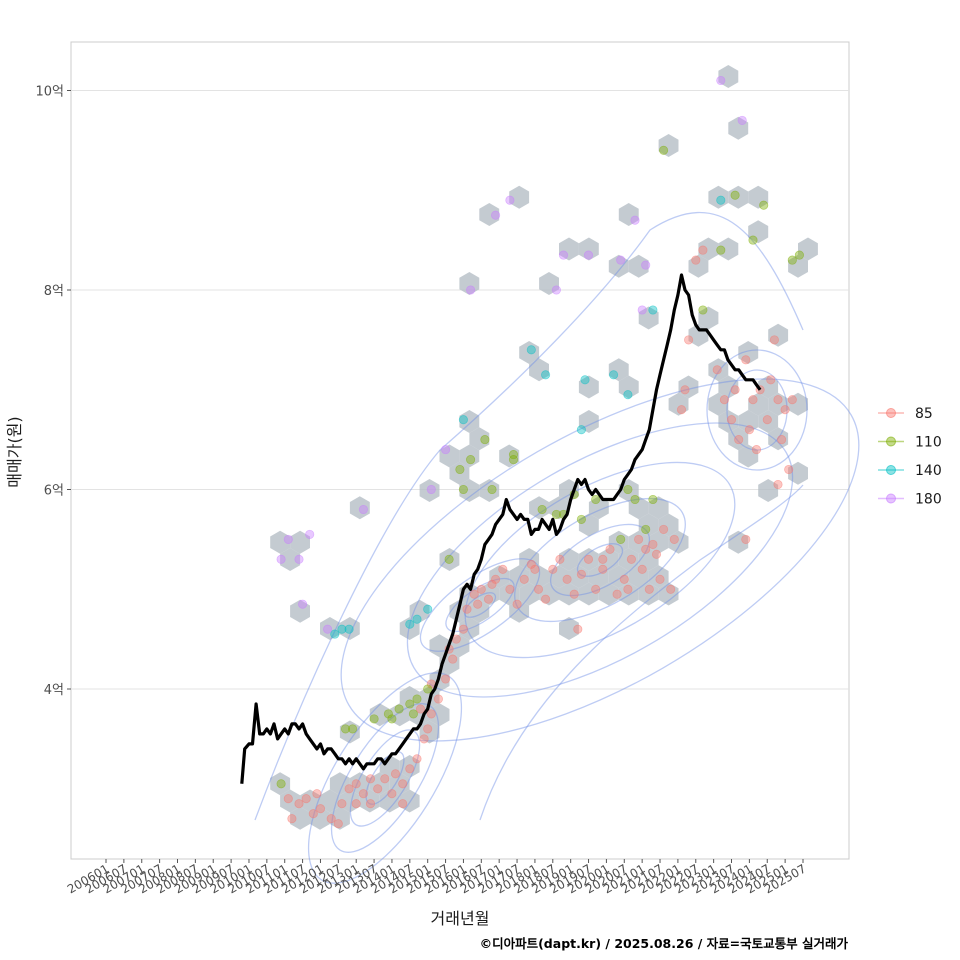  I want to click on legend-label: 85, so click(924, 414).